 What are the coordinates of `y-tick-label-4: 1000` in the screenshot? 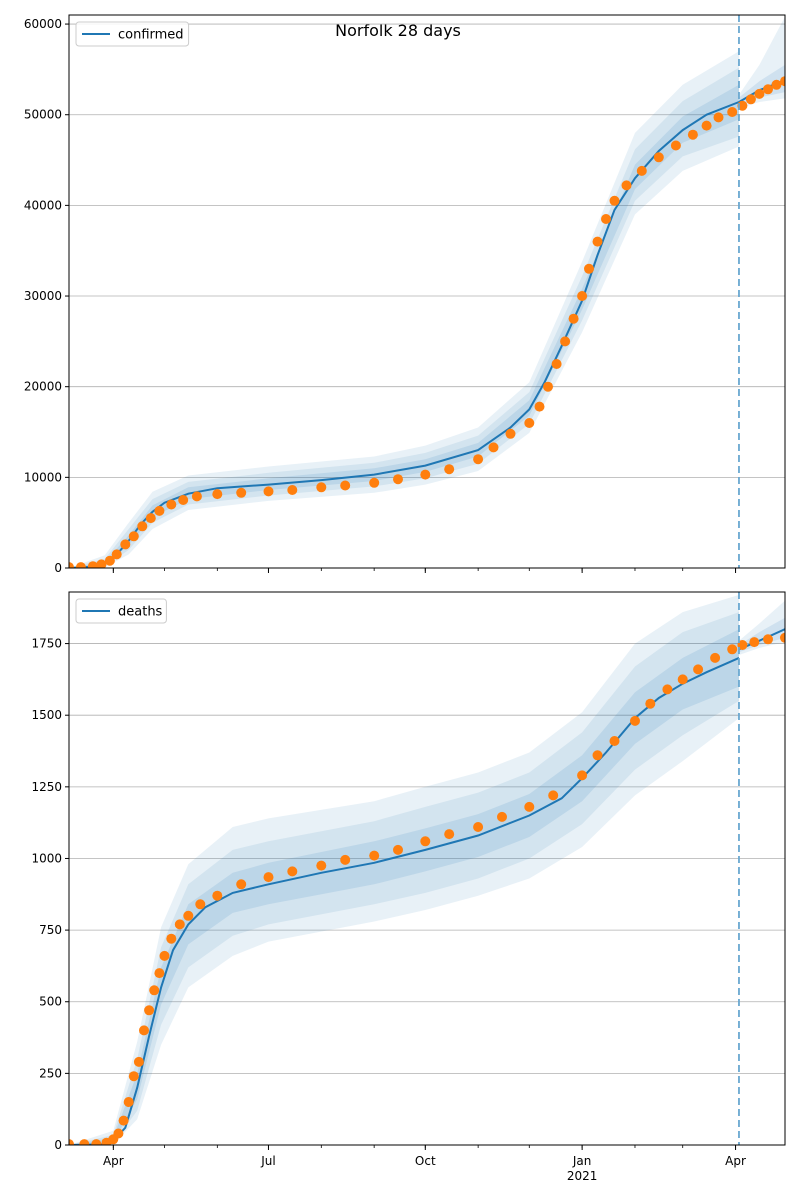 It's located at (46, 858).